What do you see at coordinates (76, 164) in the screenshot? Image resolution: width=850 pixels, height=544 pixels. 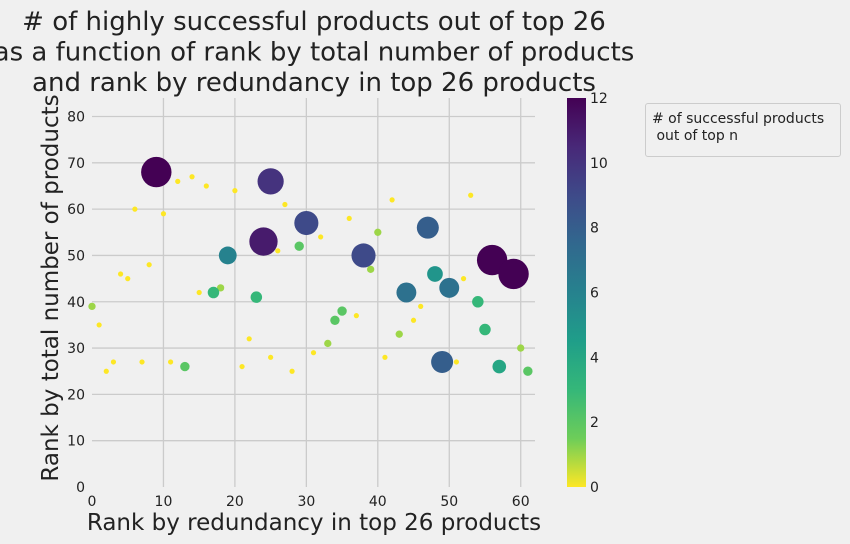 I see `y-tick-label: 70` at bounding box center [76, 164].